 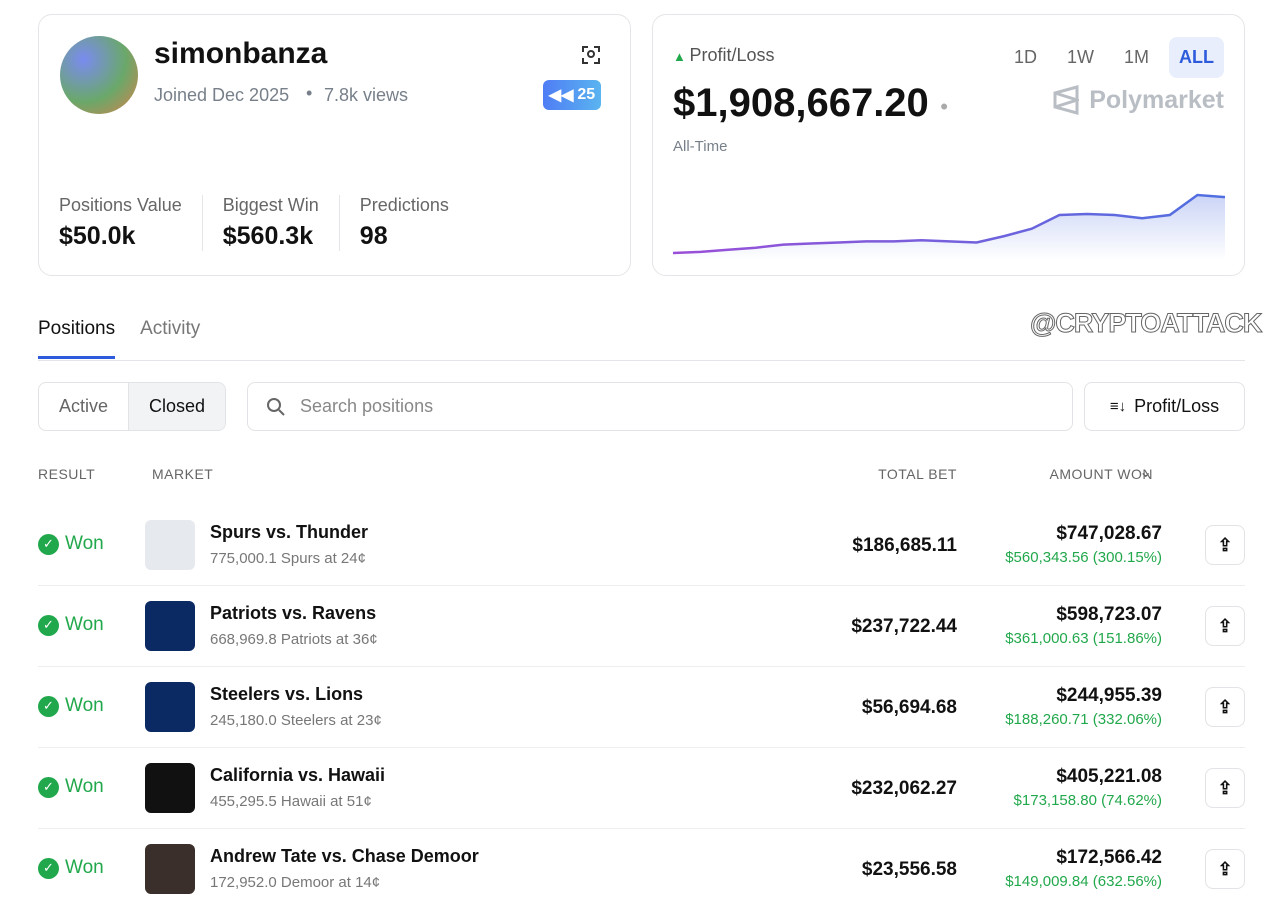 I want to click on profit: $173,158.80 (74.62%), so click(x=1087, y=800).